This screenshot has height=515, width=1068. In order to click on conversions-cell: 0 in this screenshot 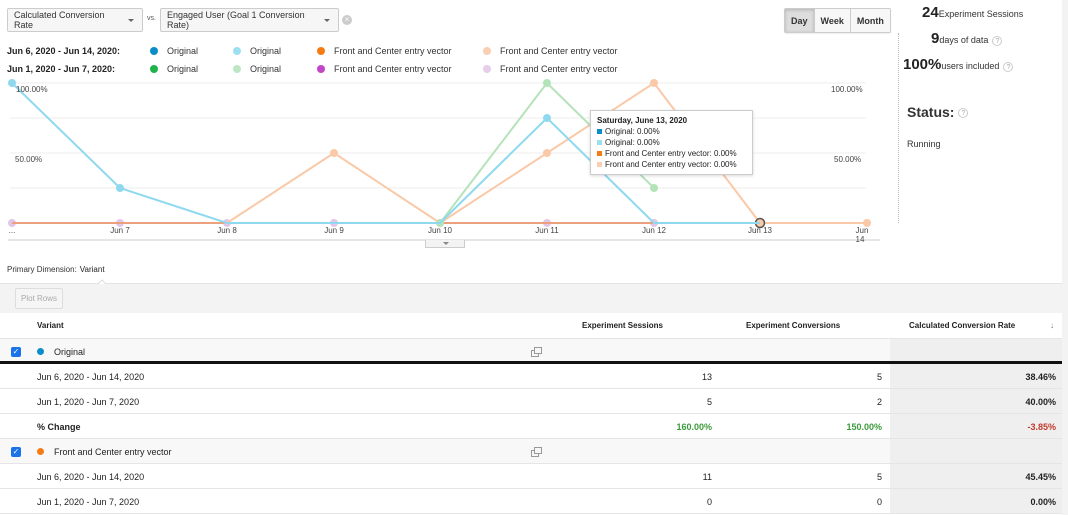, I will do `click(879, 501)`.